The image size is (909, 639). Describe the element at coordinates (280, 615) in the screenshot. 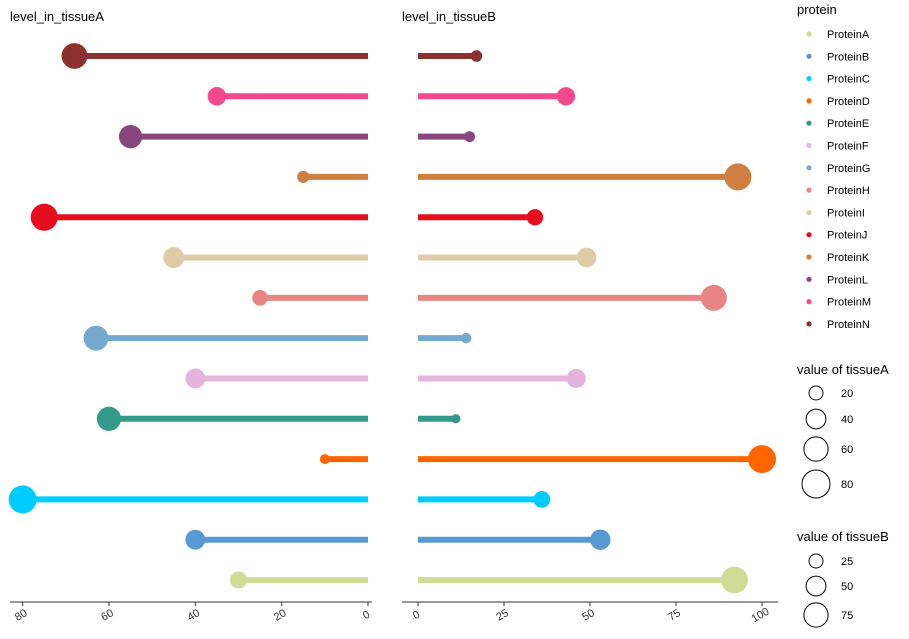

I see `x-tick-label-1-20: 20` at that location.